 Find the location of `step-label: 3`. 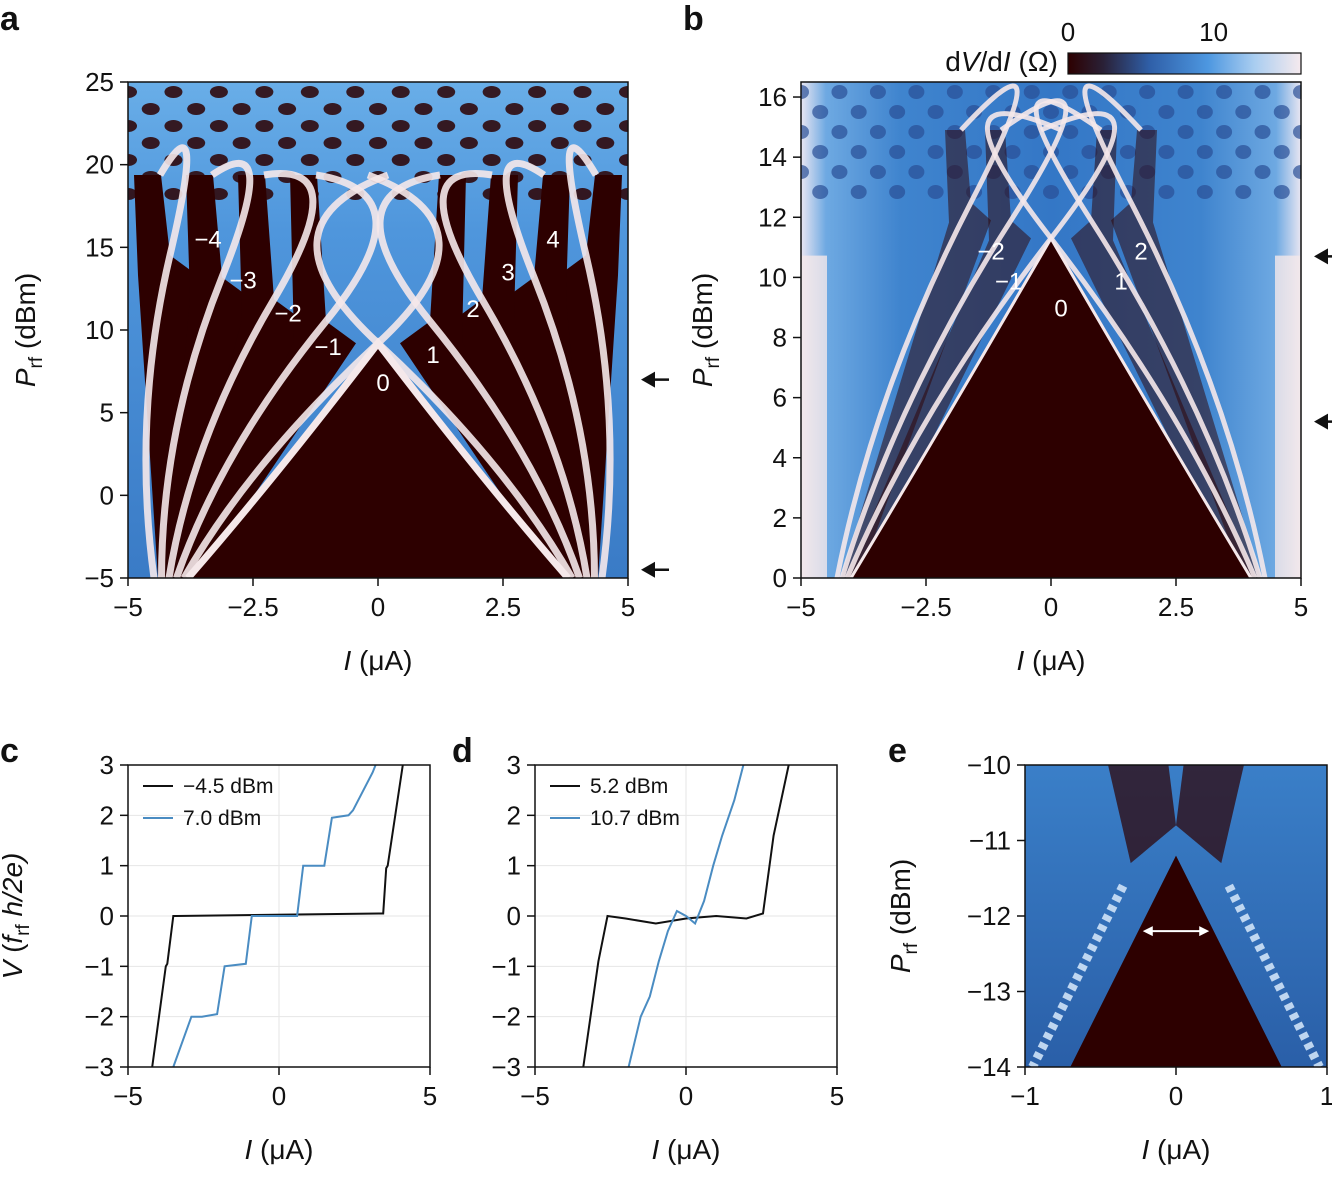

step-label: 3 is located at coordinates (507, 272).